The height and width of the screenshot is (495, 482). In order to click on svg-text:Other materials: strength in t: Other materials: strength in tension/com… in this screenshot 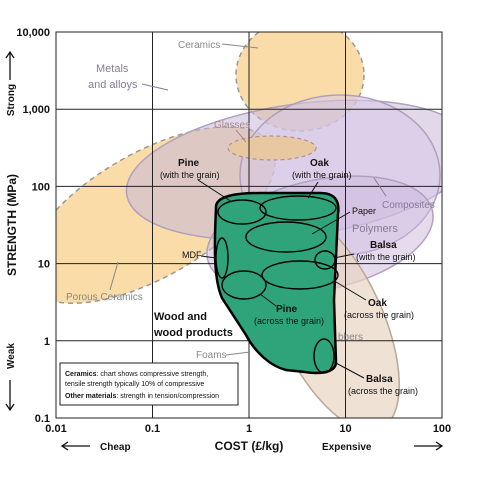, I will do `click(142, 396)`.